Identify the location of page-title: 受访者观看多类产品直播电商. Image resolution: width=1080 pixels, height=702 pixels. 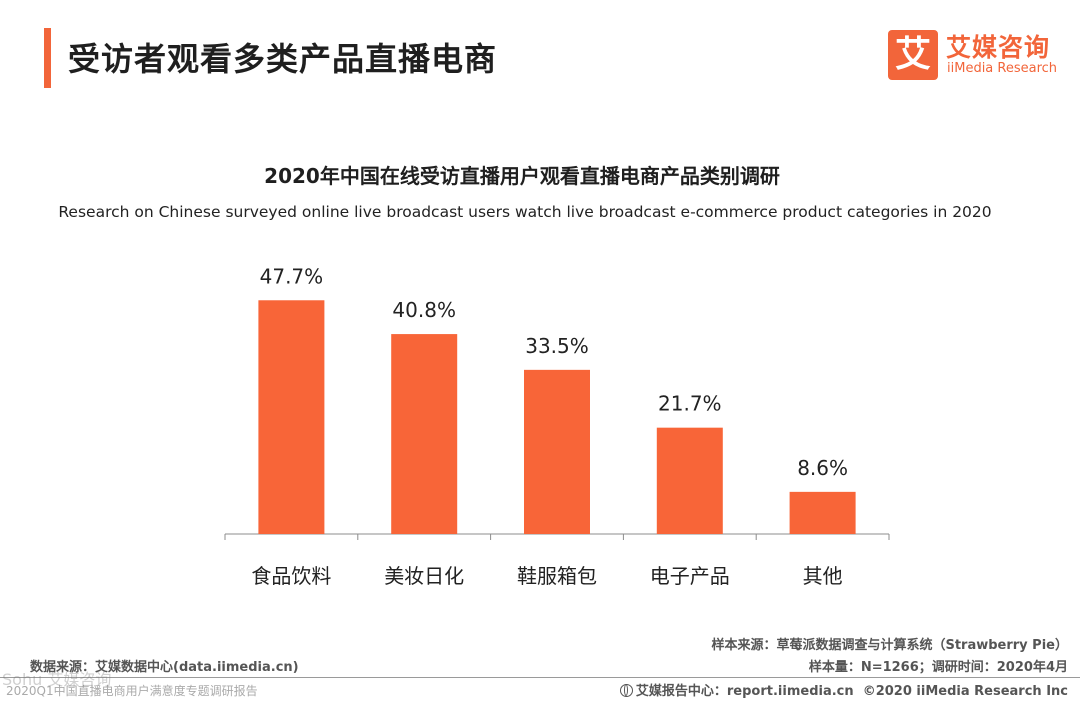
(283, 59).